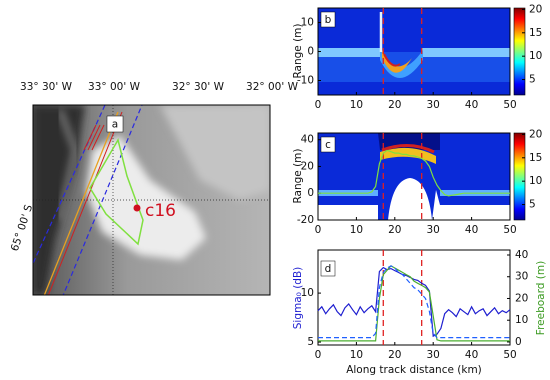 The image size is (550, 380). I want to click on panel-label: c, so click(328, 145).